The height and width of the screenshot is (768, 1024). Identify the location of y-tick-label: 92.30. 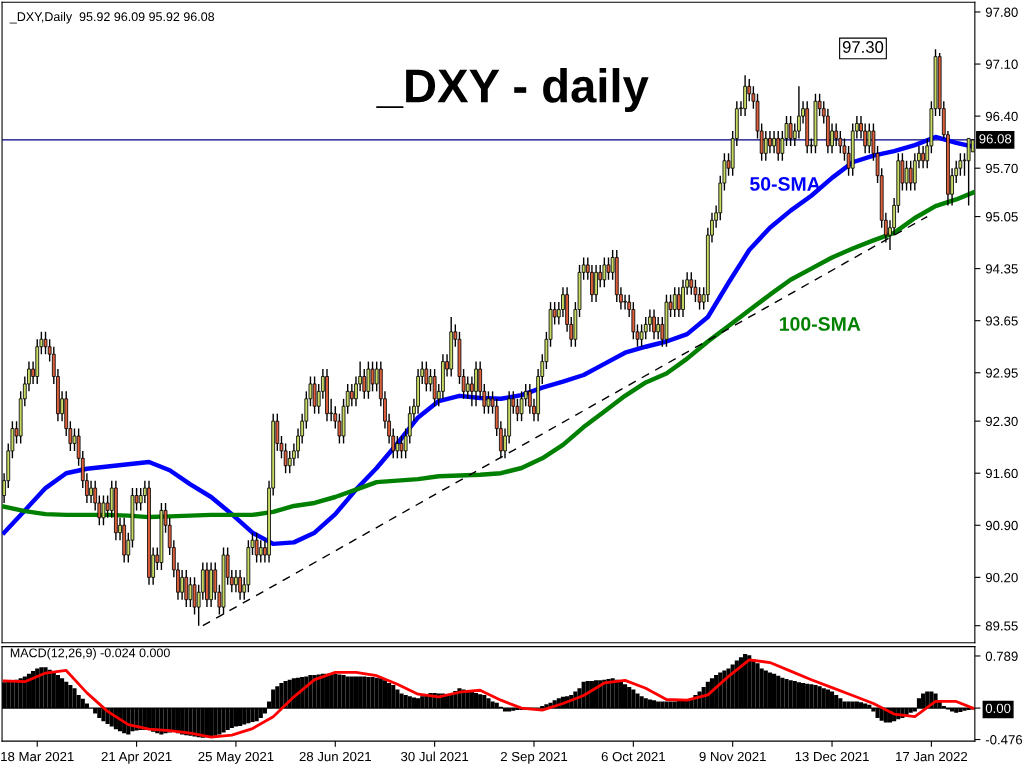
(1001, 421).